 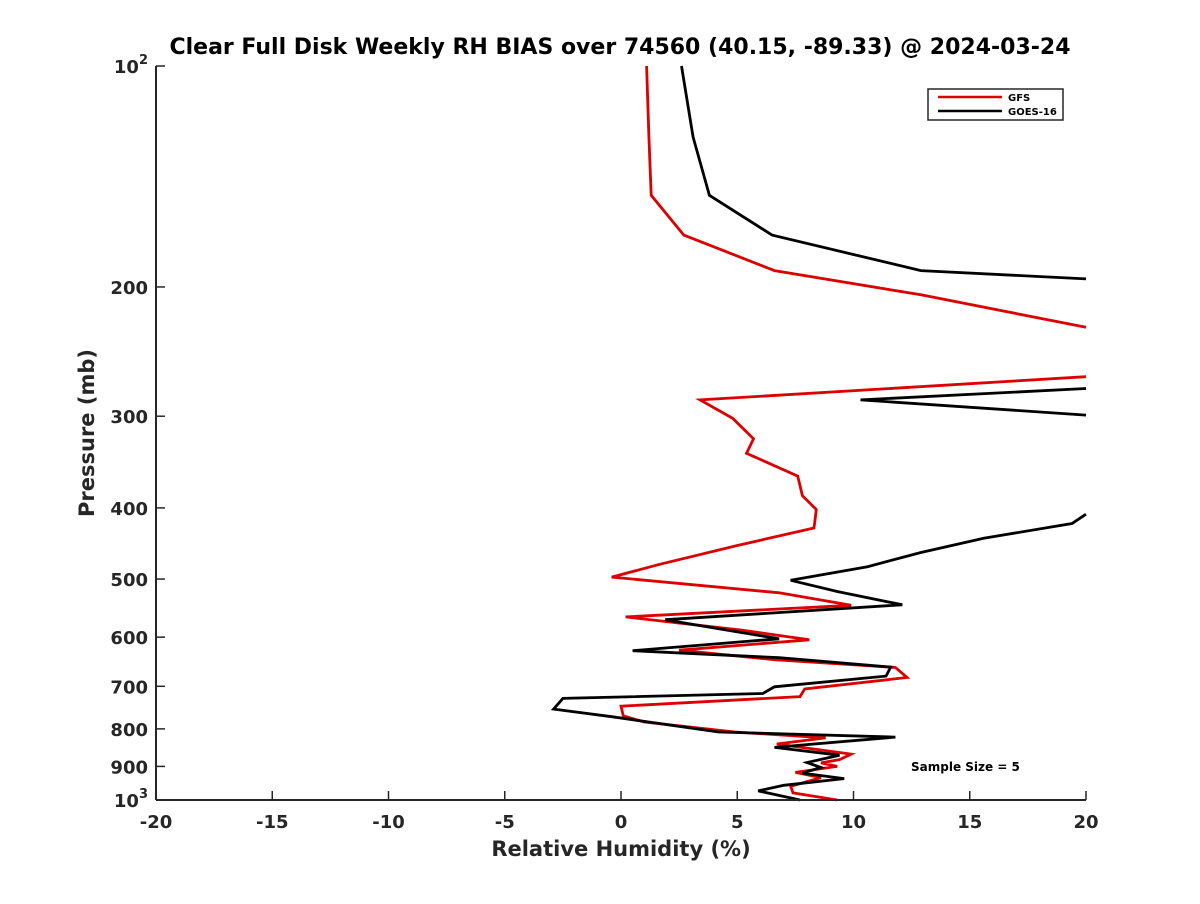 What do you see at coordinates (1032, 112) in the screenshot?
I see `legend-label-goes16: GOES-16` at bounding box center [1032, 112].